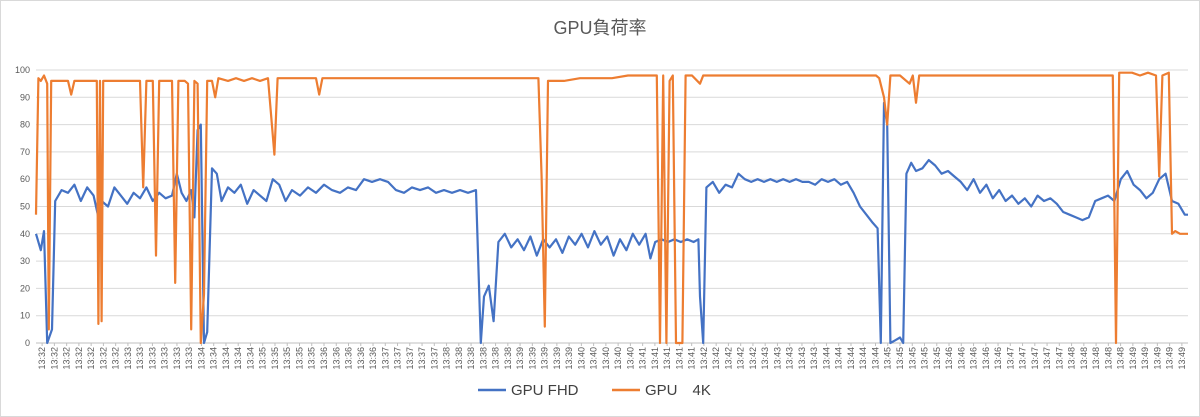  Describe the element at coordinates (25, 152) in the screenshot. I see `y-tick-label: 70` at that location.